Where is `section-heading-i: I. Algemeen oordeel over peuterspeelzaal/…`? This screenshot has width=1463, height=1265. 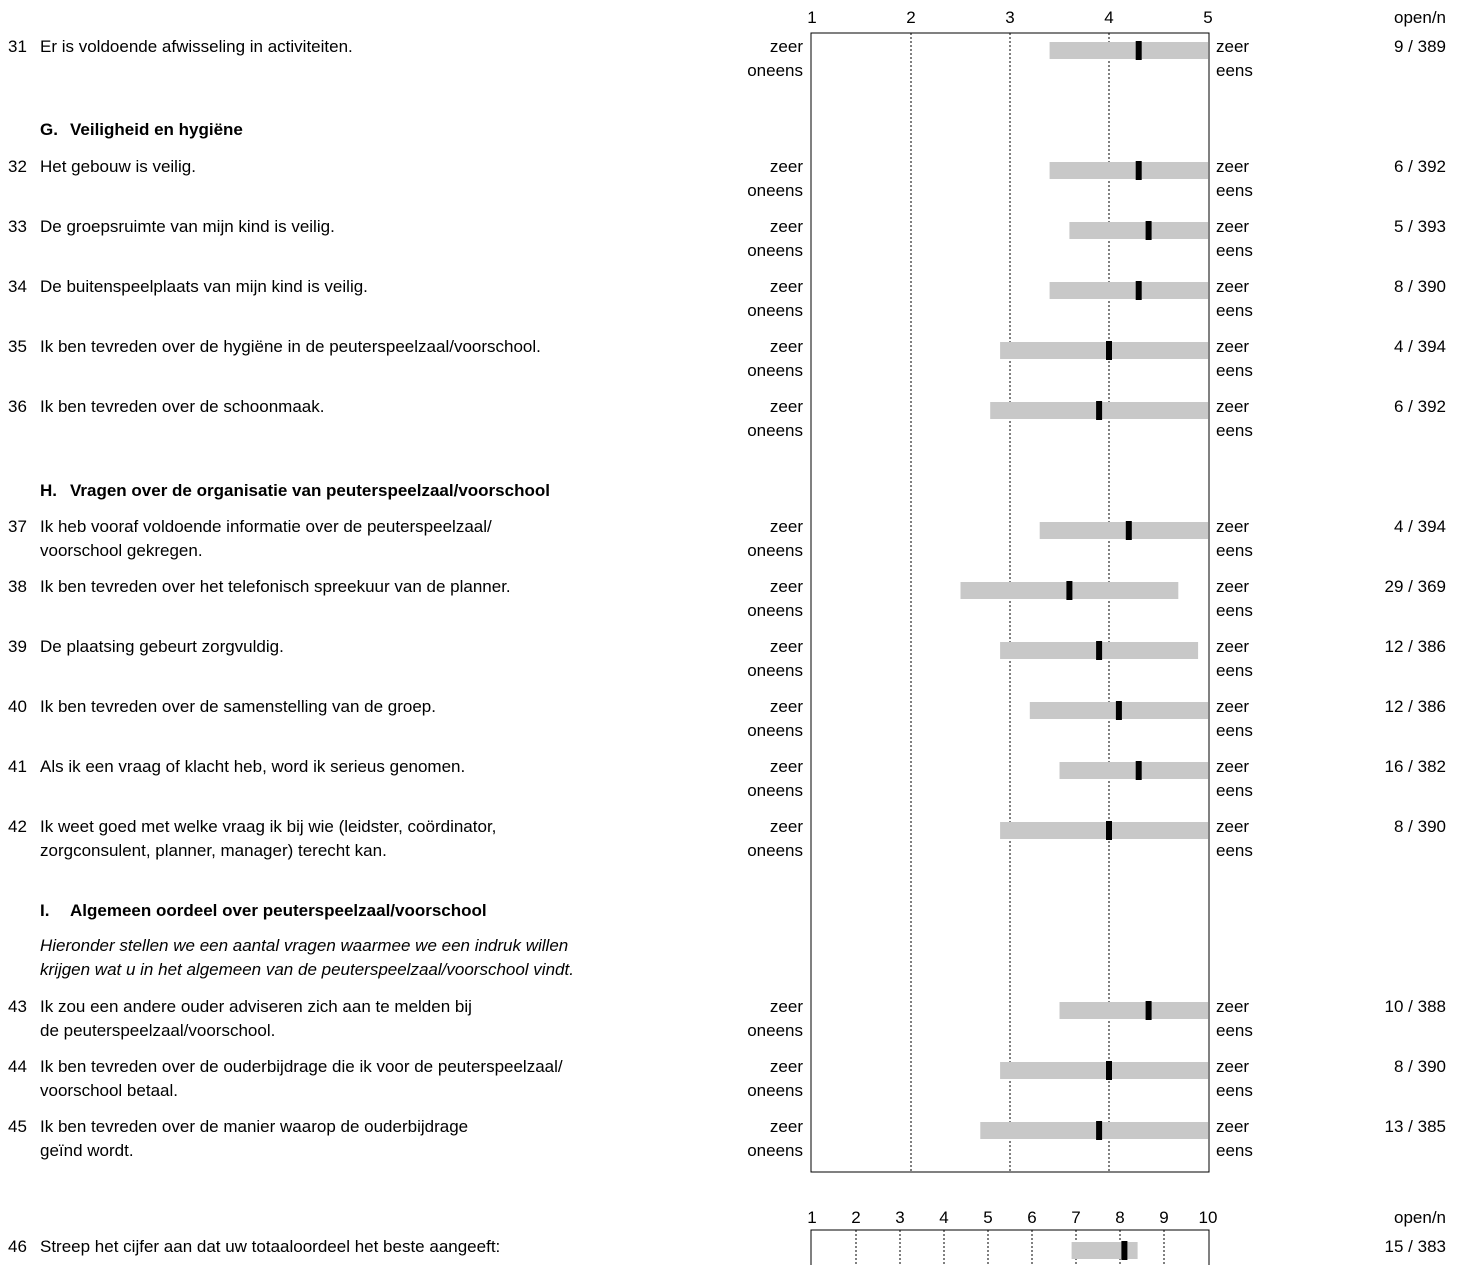 section-heading-i: I. Algemeen oordeel over peuterspeelzaal/… is located at coordinates (263, 911).